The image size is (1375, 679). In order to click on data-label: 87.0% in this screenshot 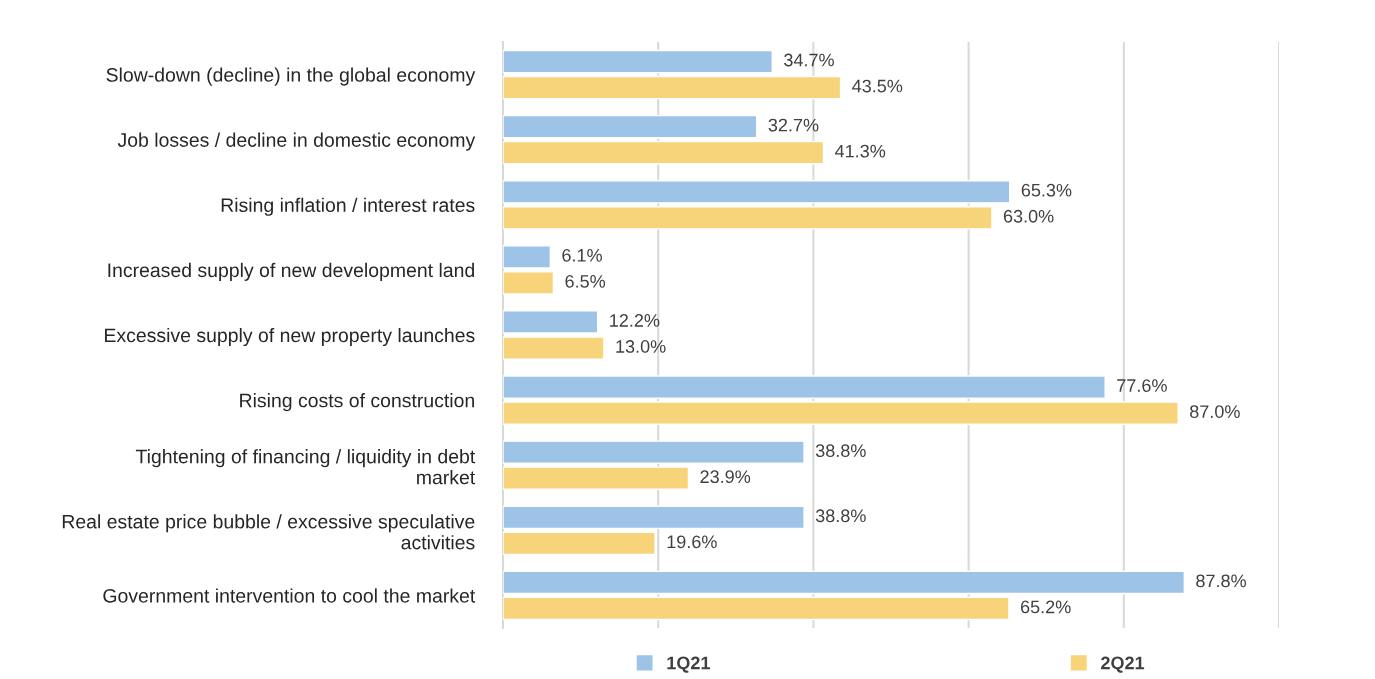, I will do `click(1215, 411)`.